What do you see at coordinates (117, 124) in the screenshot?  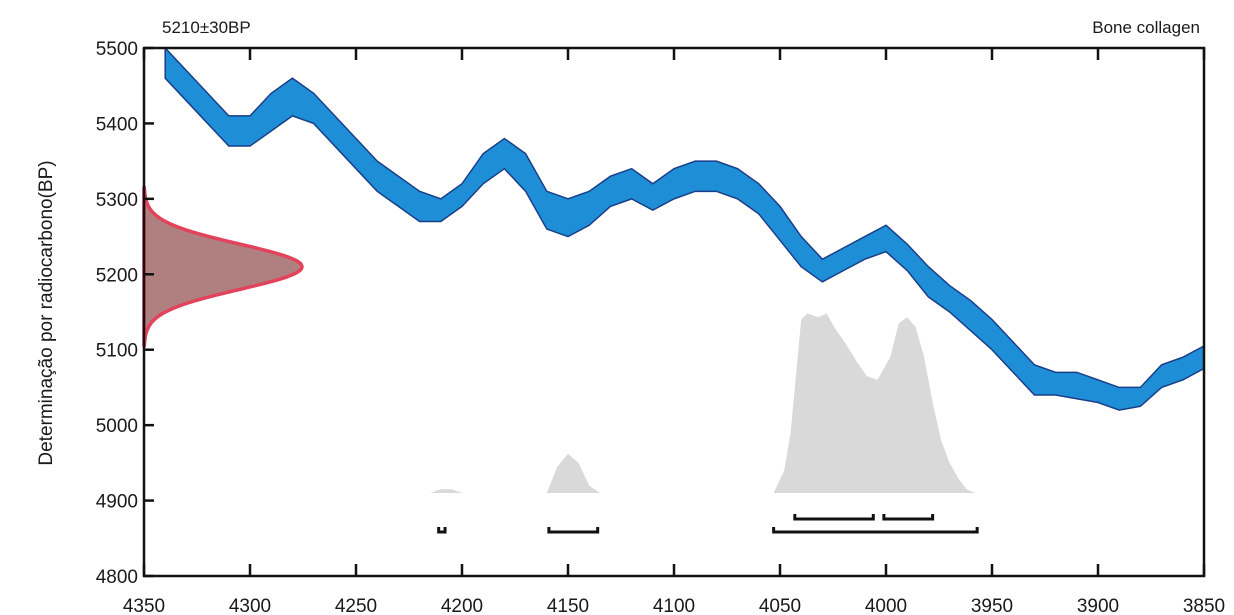 I see `y-tick-label: 5400` at bounding box center [117, 124].